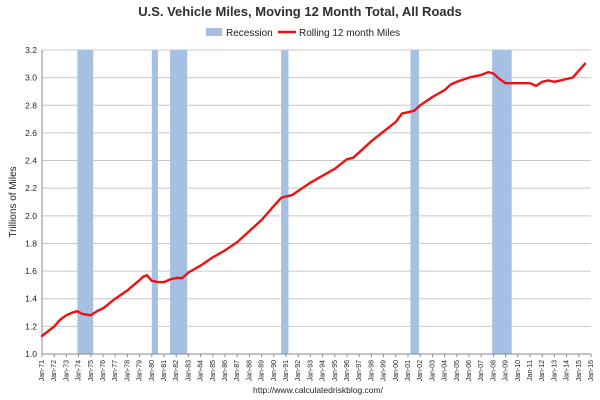 This screenshot has height=400, width=600. I want to click on x-tick-label: Jan-12, so click(542, 371).